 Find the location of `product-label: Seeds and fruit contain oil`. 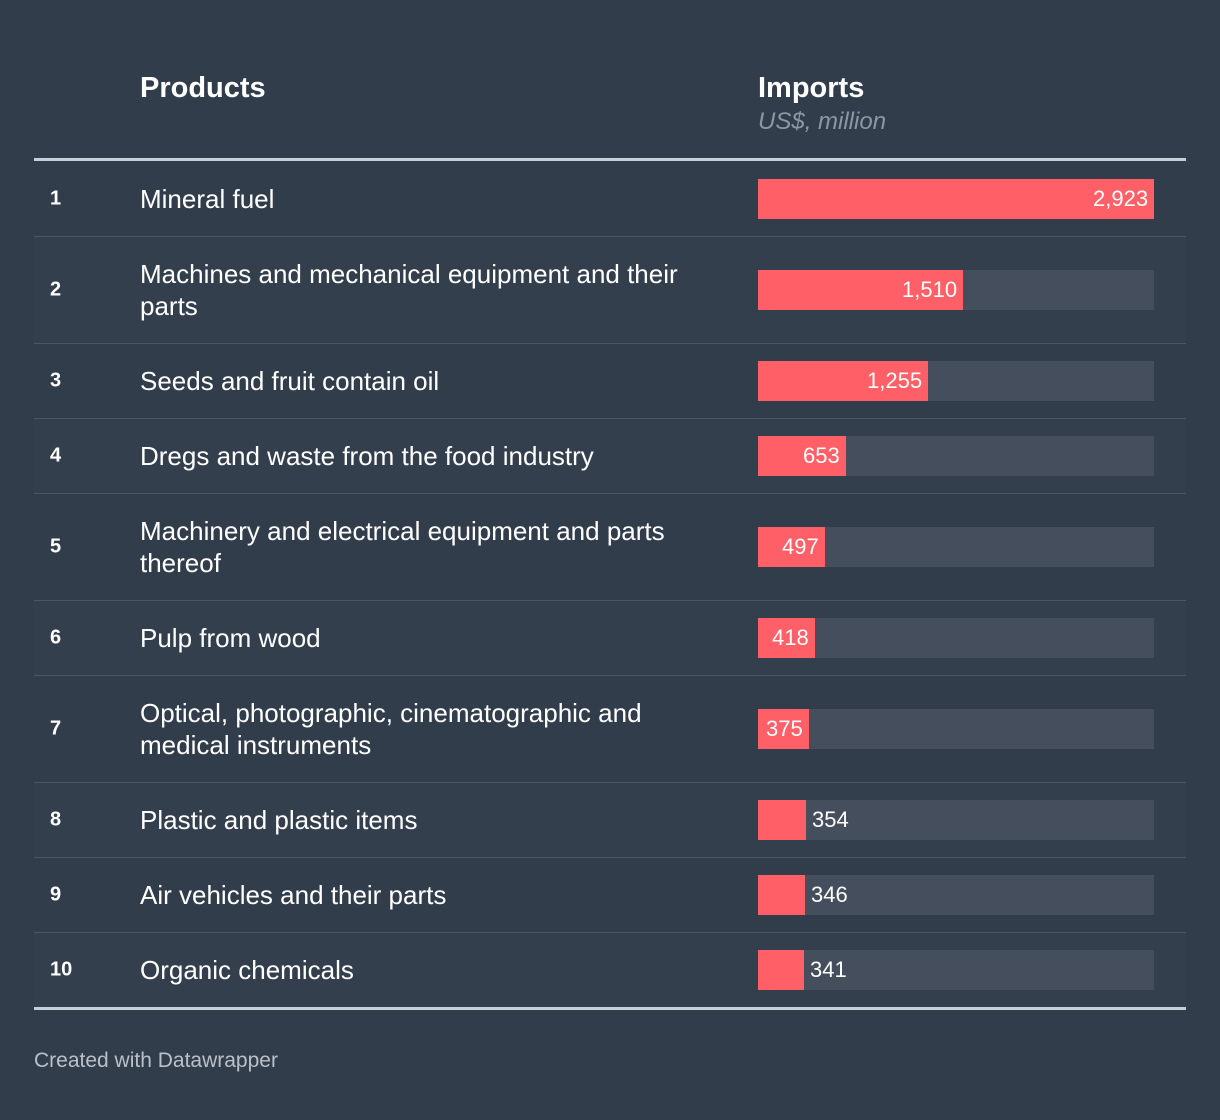

product-label: Seeds and fruit contain oil is located at coordinates (290, 381).